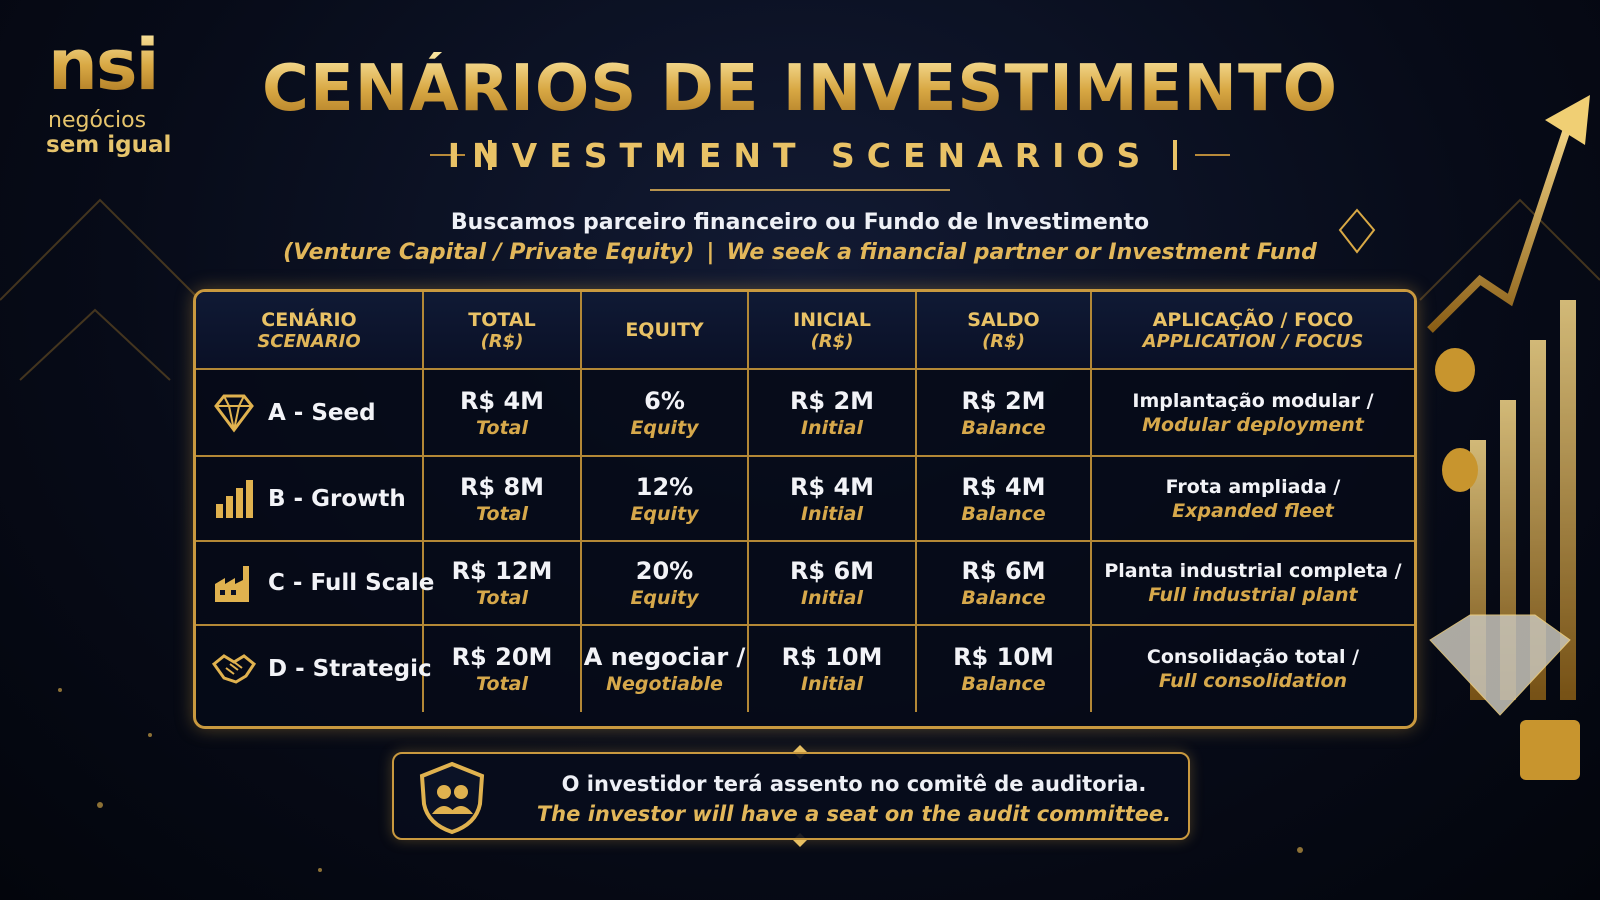  I want to click on header-cell: INICIAL (R$), so click(833, 331).